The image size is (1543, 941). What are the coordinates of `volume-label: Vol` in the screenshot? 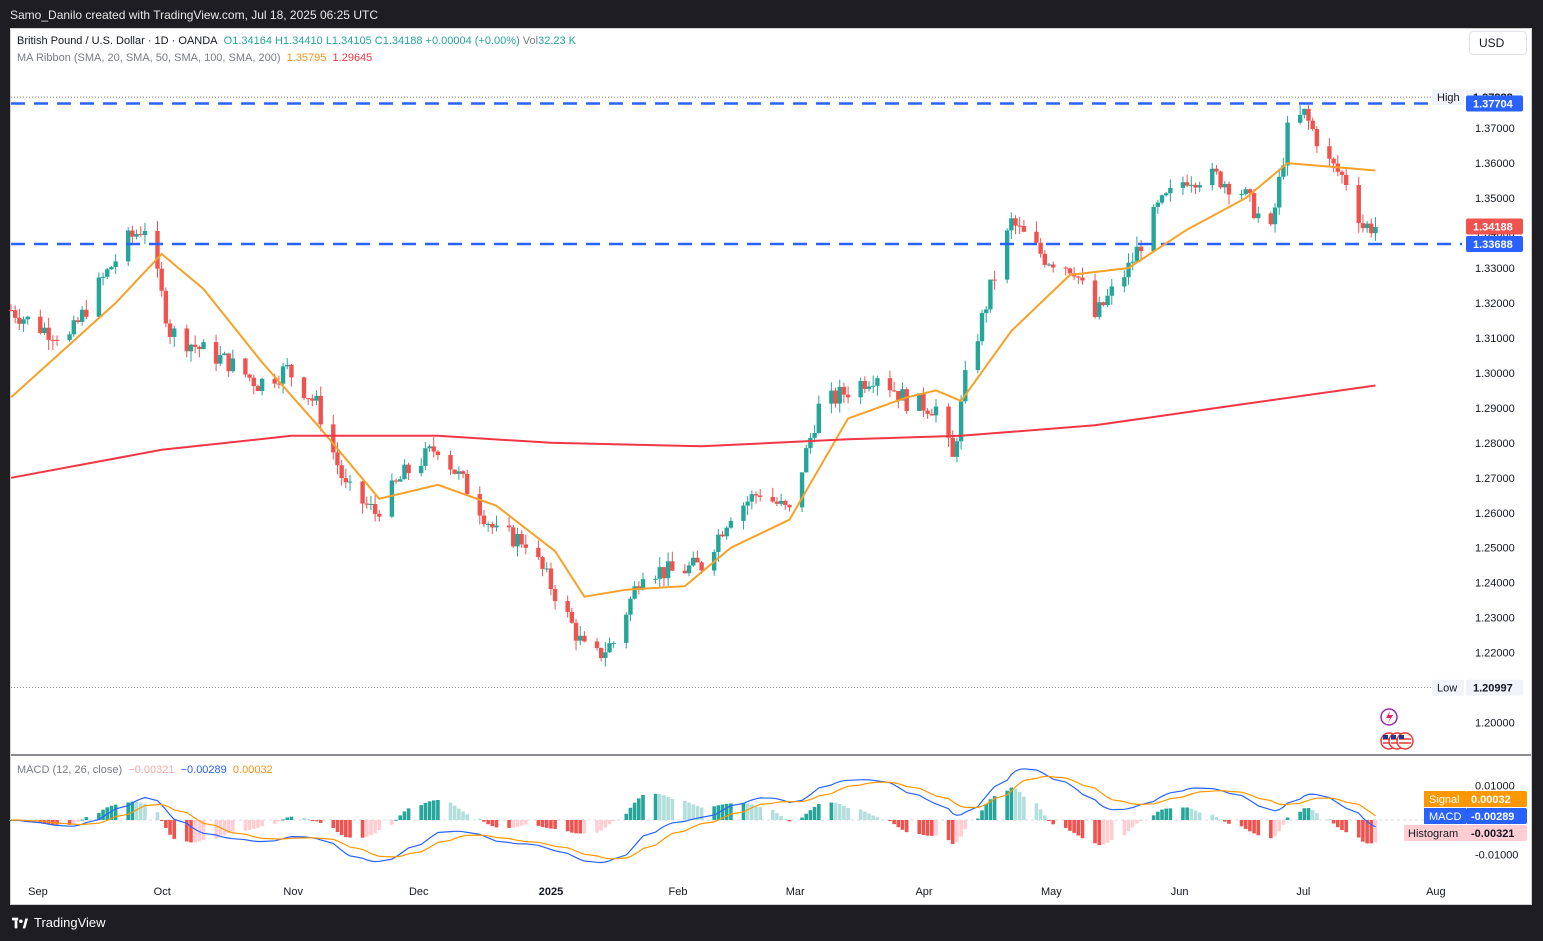 It's located at (530, 41).